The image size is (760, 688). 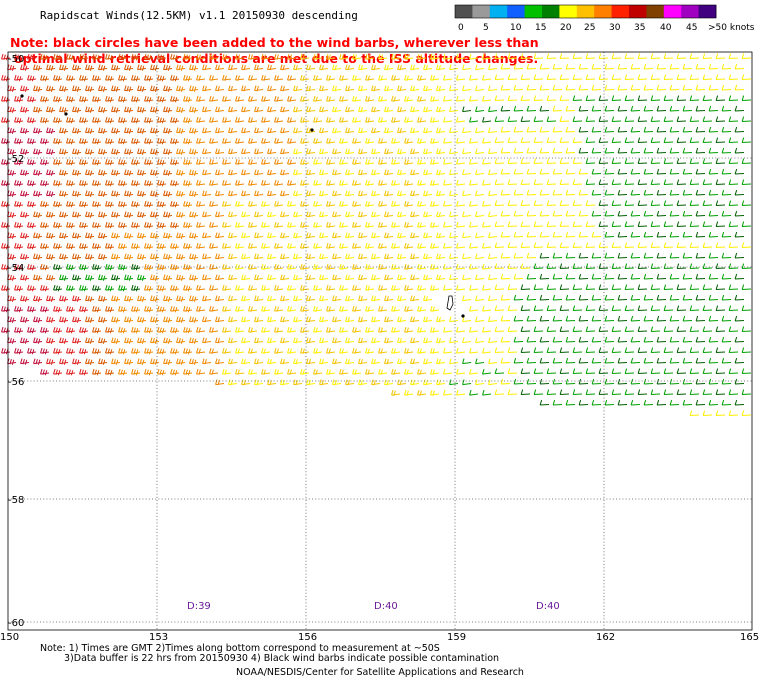 What do you see at coordinates (516, 28) in the screenshot?
I see `legend-label: 10` at bounding box center [516, 28].